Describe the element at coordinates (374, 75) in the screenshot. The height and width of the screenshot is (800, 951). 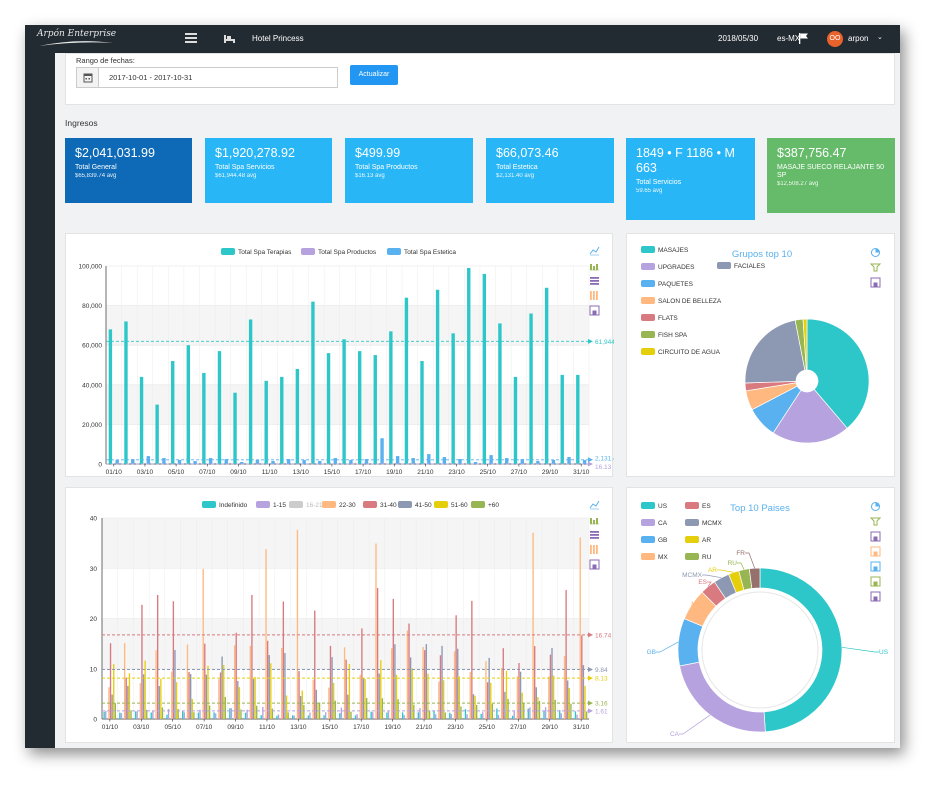
I see `update-button: Actualizar` at that location.